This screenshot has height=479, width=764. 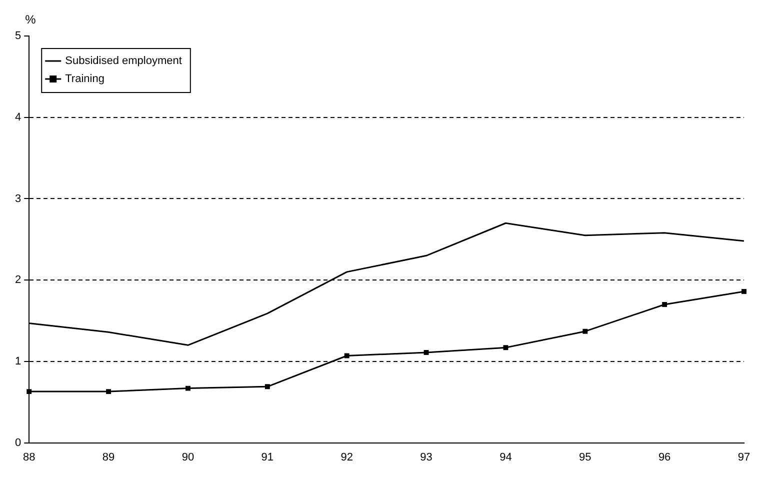 I want to click on legend-label: Subsidised employment, so click(x=123, y=61).